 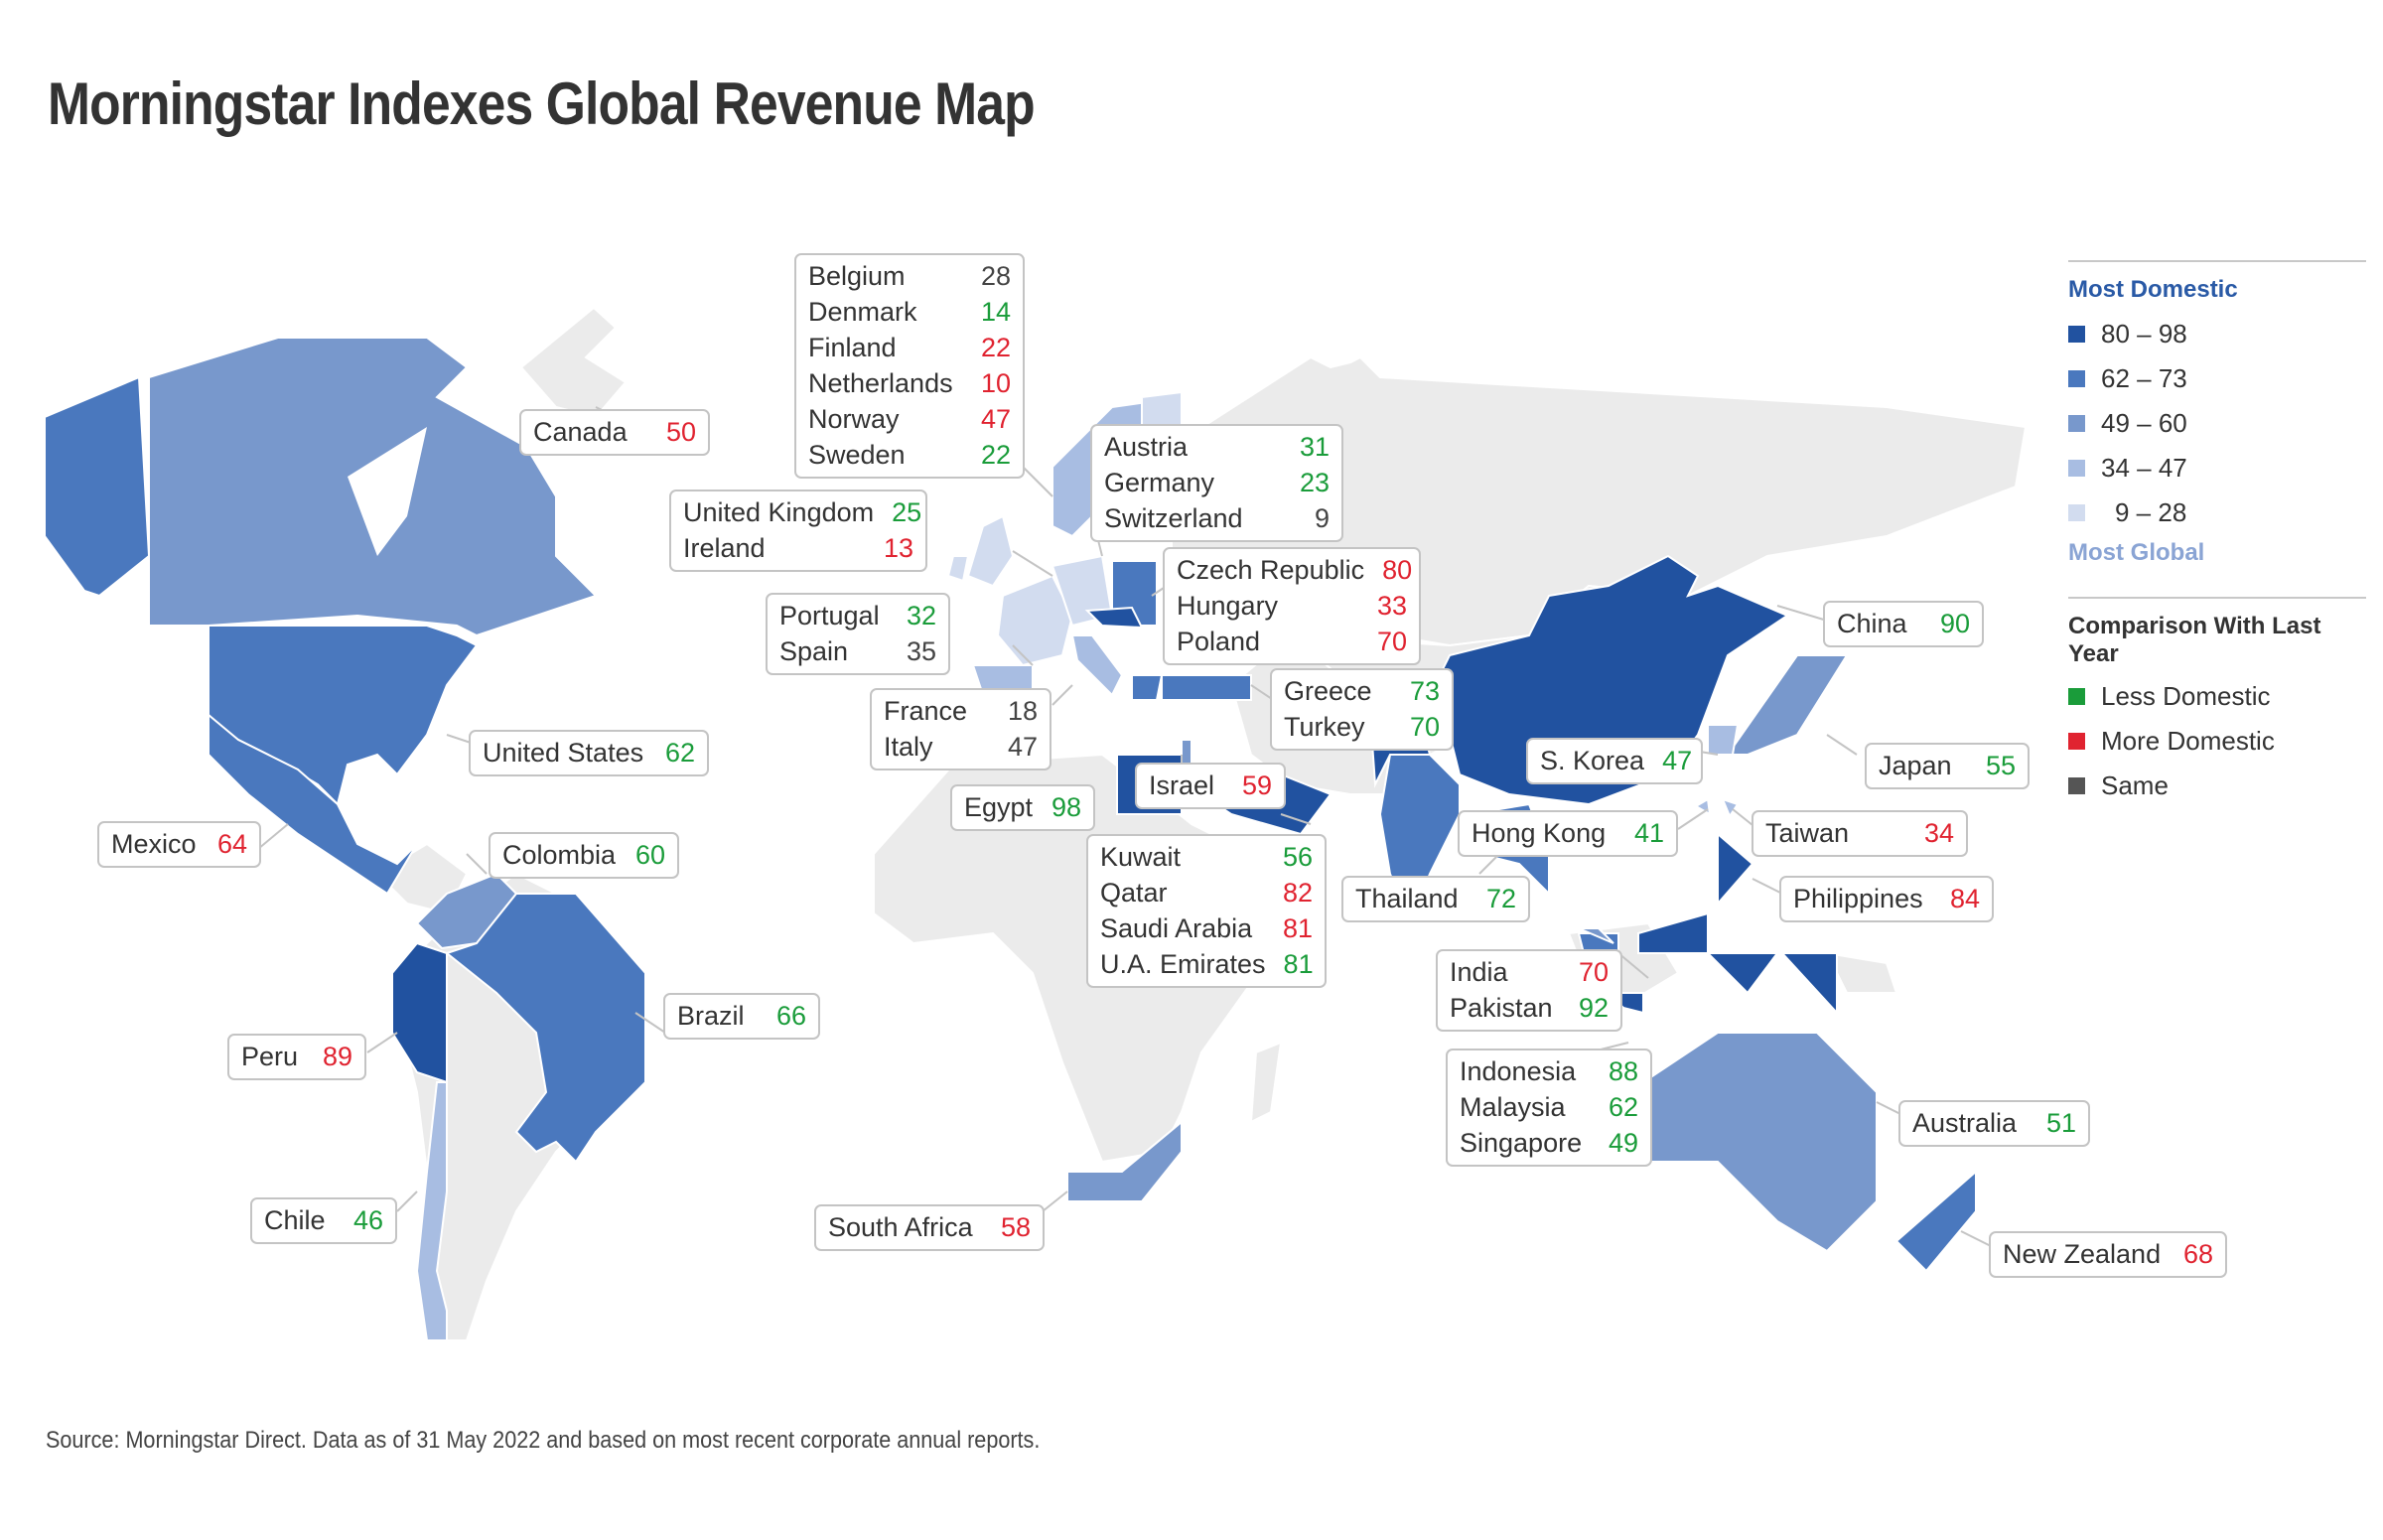 I want to click on legend-top-rule, so click(x=2217, y=261).